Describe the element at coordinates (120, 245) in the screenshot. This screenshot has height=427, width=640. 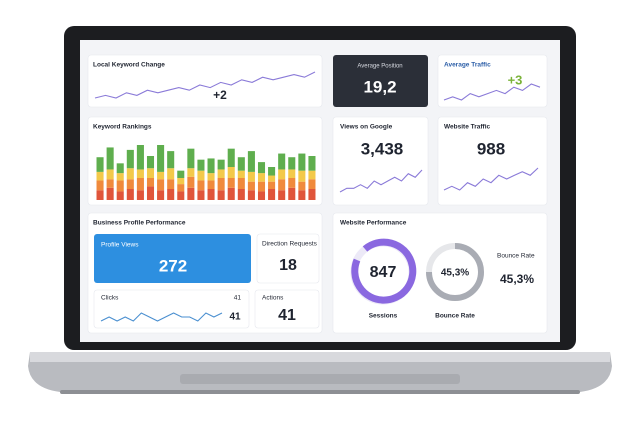
I see `box-label: Profile Views` at that location.